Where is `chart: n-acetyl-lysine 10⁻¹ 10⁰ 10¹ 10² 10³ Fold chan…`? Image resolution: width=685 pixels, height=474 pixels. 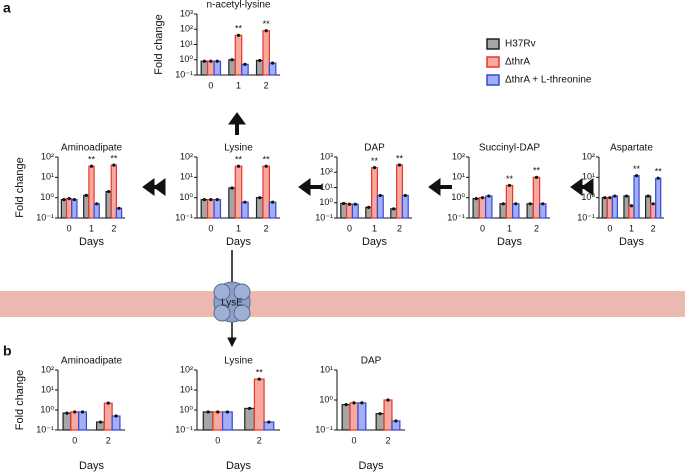
chart: n-acetyl-lysine 10⁻¹ 10⁰ 10¹ 10² 10³ Fold chan… is located at coordinates (216, 45).